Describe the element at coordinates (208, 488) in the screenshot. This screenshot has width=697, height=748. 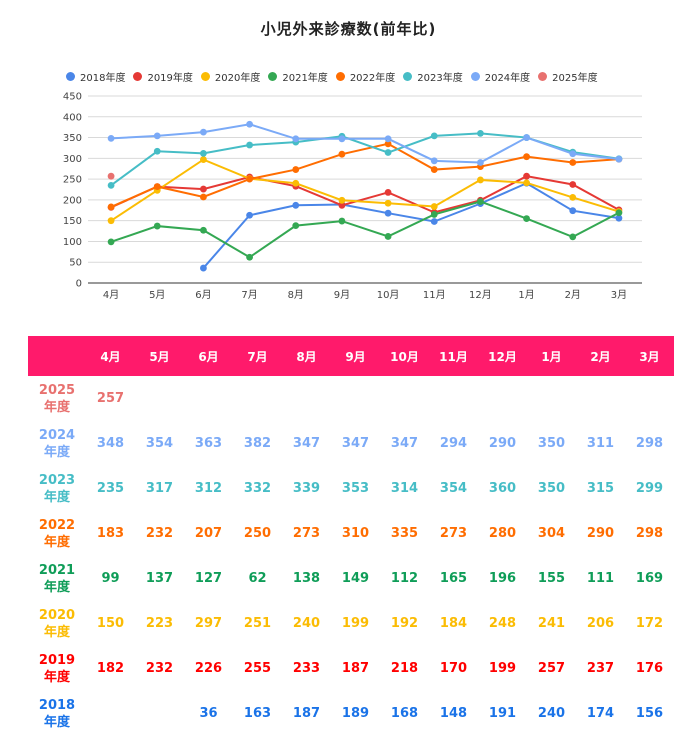
I see `table-cell: 312` at that location.